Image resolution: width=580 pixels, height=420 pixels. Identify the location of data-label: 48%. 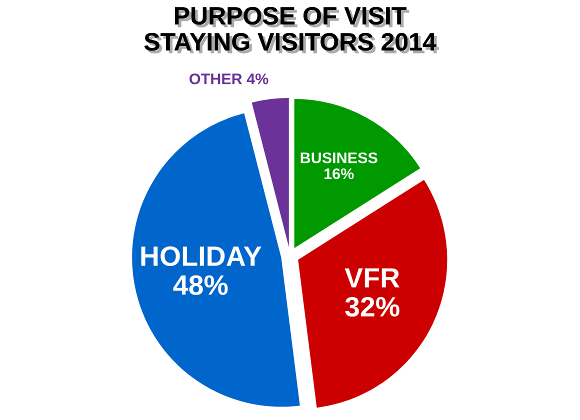
(200, 285).